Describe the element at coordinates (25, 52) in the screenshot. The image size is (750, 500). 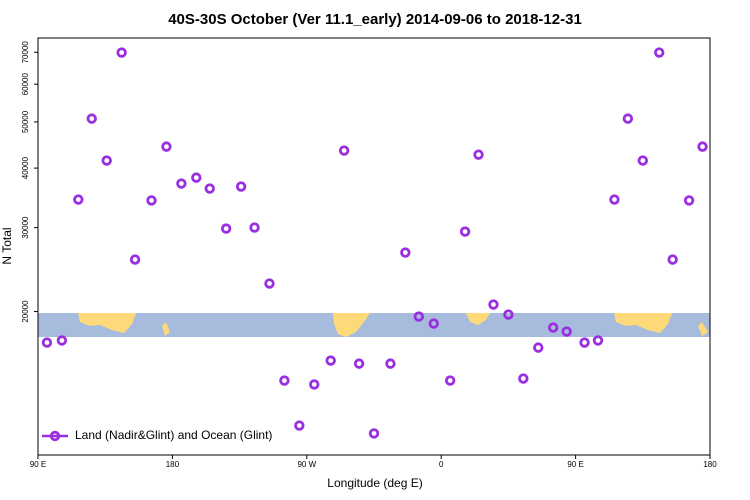
I see `y-tick-label: 70000` at that location.